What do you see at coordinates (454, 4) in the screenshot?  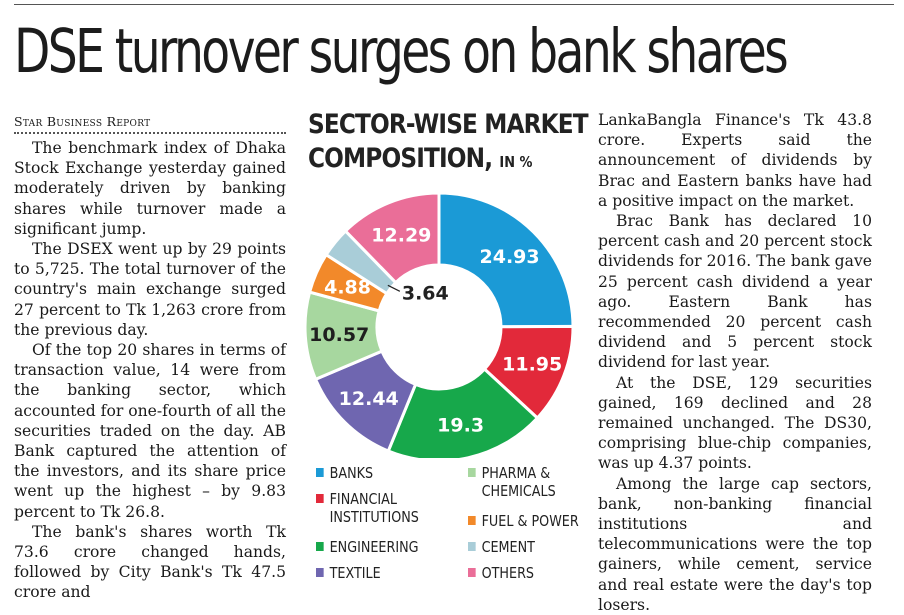 I see `top-rule` at bounding box center [454, 4].